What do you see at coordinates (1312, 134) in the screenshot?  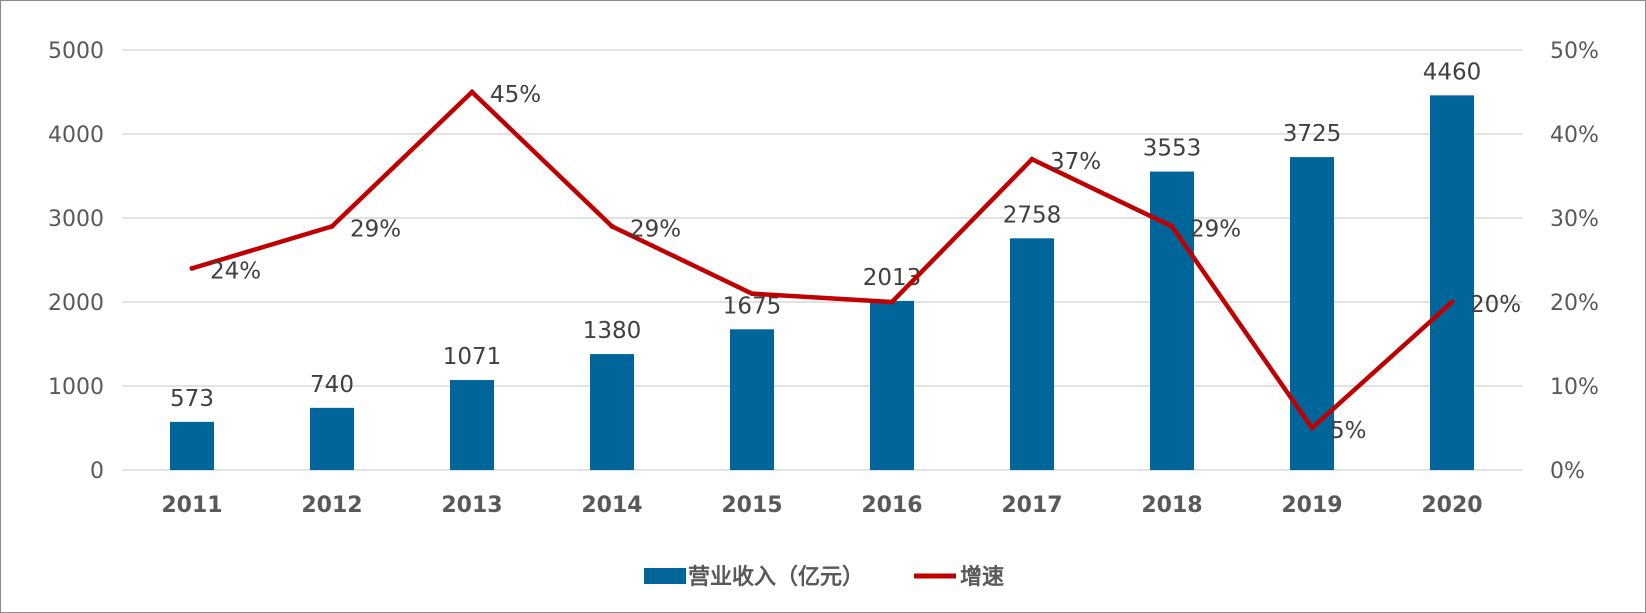 I see `bar-data-label: 3725` at bounding box center [1312, 134].